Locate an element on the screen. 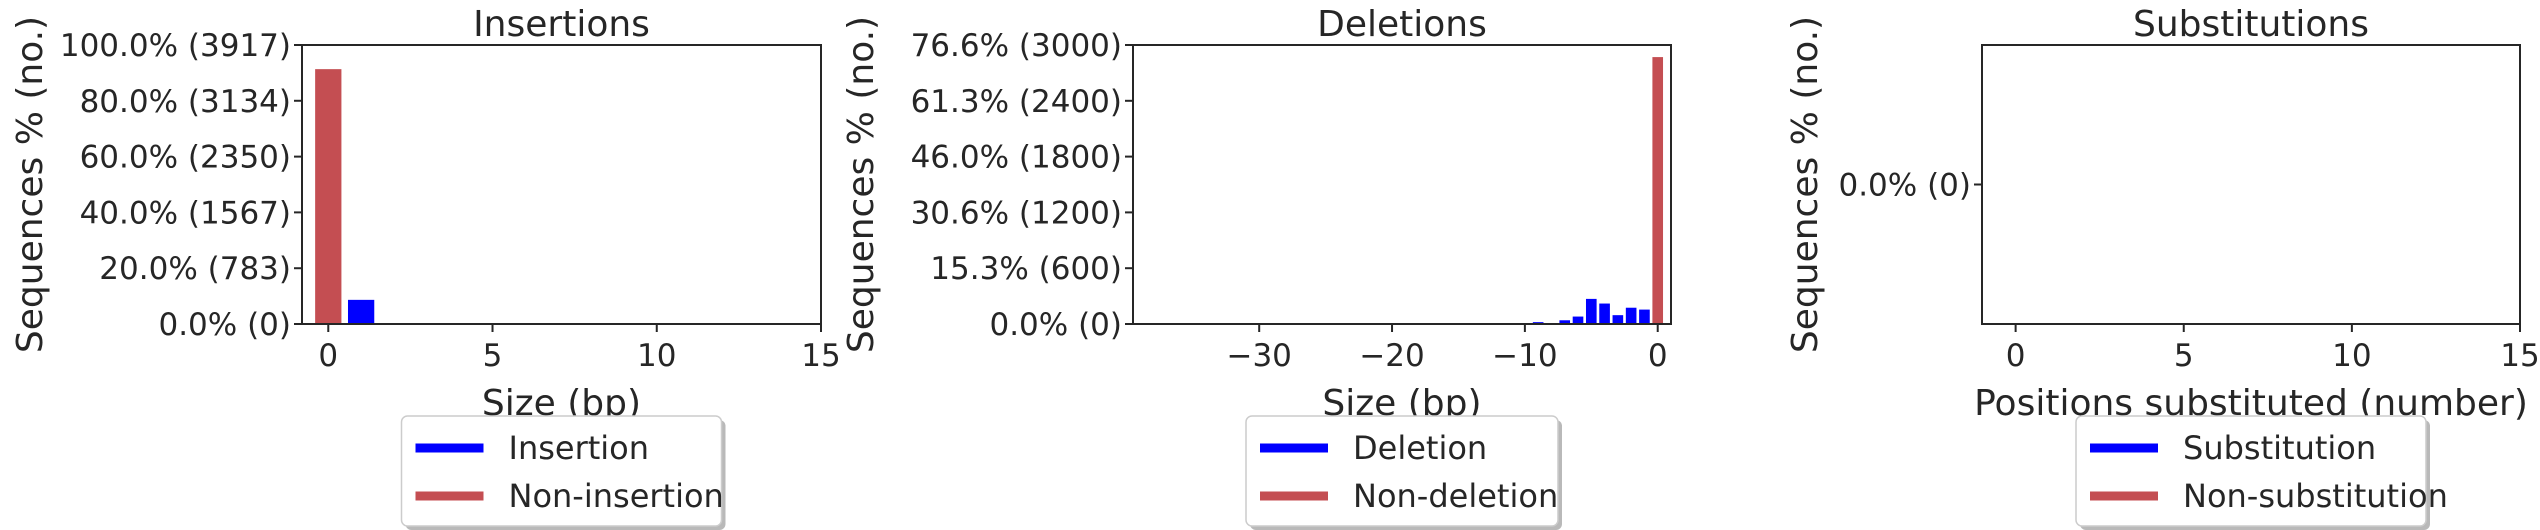 Image resolution: width=2540 pixels, height=530 pixels. insertions-y-axis-label: Sequences % (no.) is located at coordinates (30, 184).